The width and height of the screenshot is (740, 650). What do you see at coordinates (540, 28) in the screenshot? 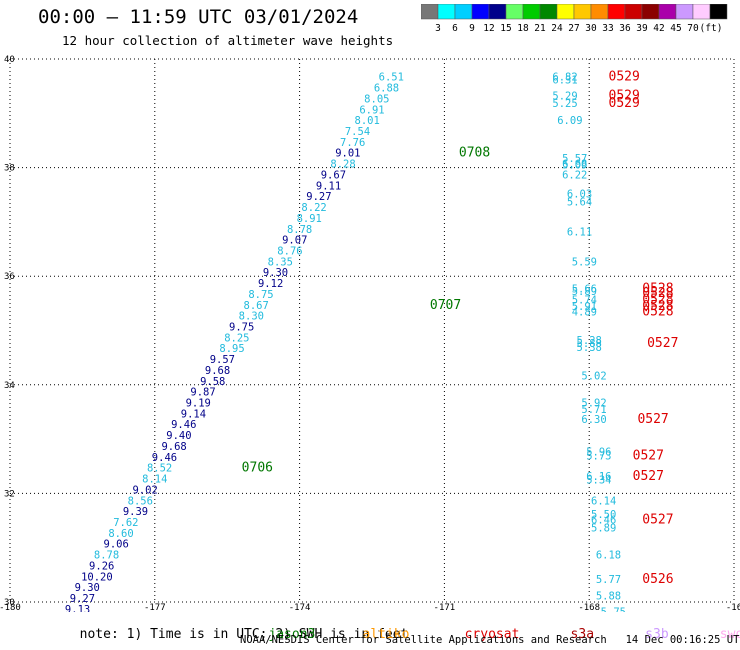
I see `color-scale-label: 21` at bounding box center [540, 28].